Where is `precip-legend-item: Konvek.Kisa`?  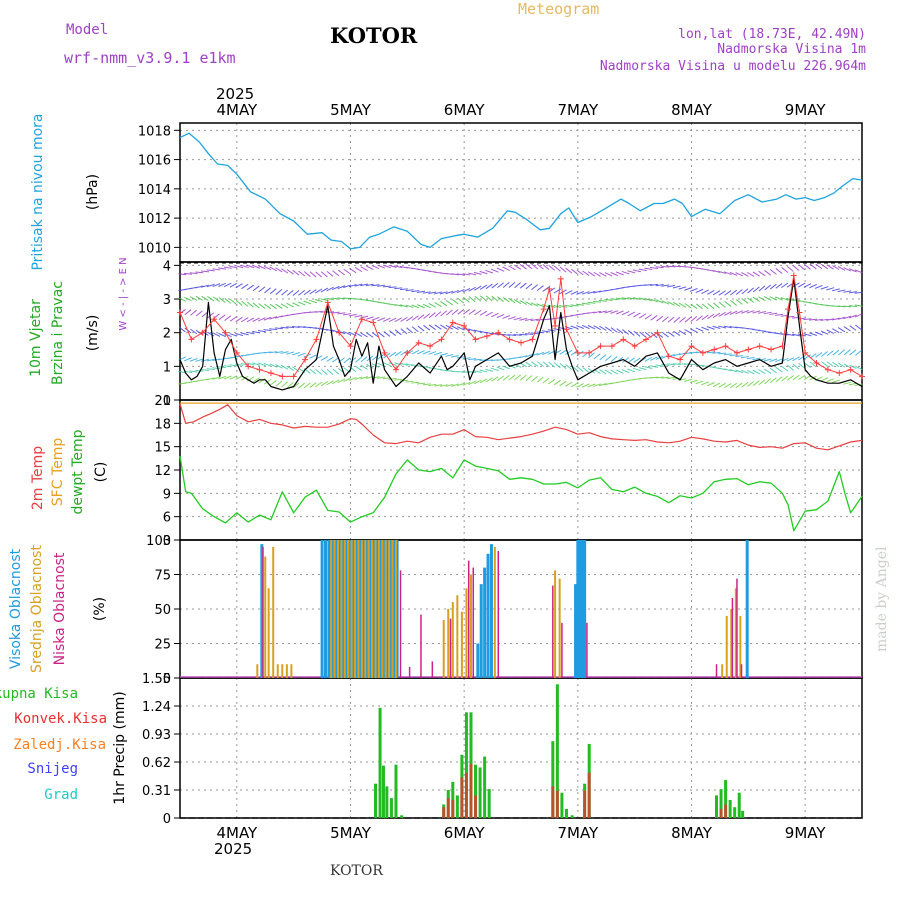 precip-legend-item: Konvek.Kisa is located at coordinates (60, 719).